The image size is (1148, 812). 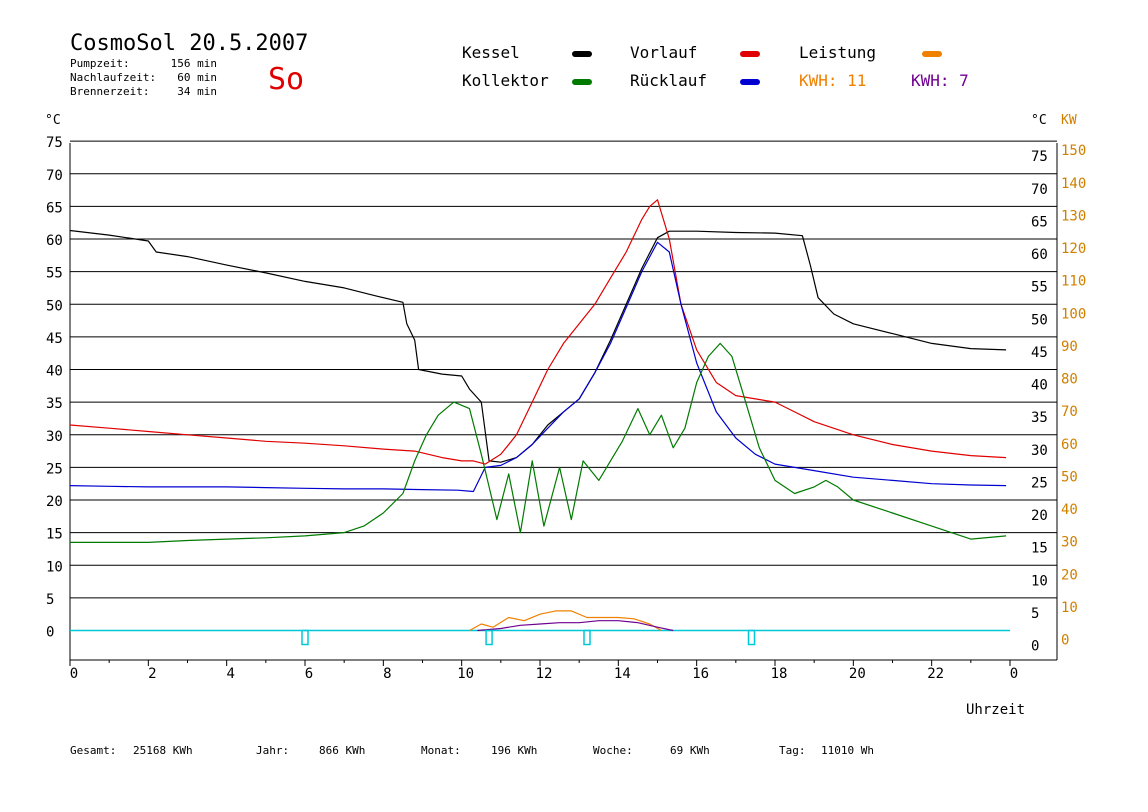 I want to click on y-tick-label: 45, so click(x=54, y=339).